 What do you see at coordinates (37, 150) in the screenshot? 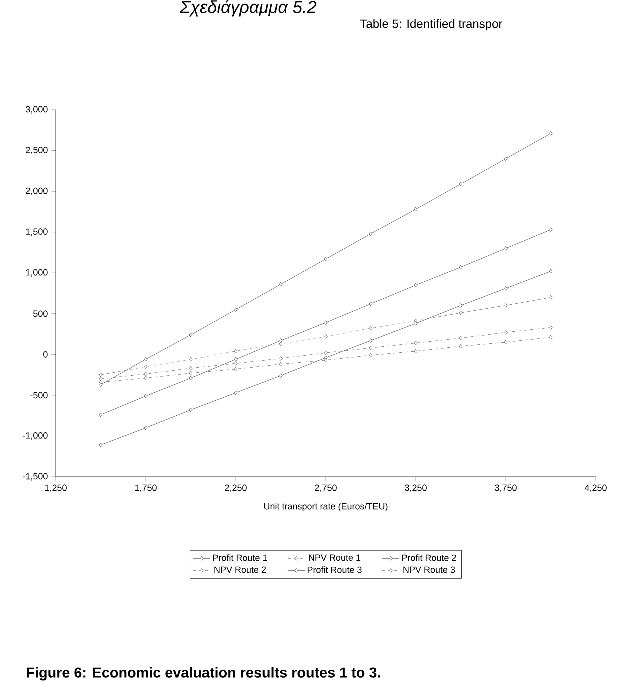
I see `y-tick-label: 2,500` at bounding box center [37, 150].